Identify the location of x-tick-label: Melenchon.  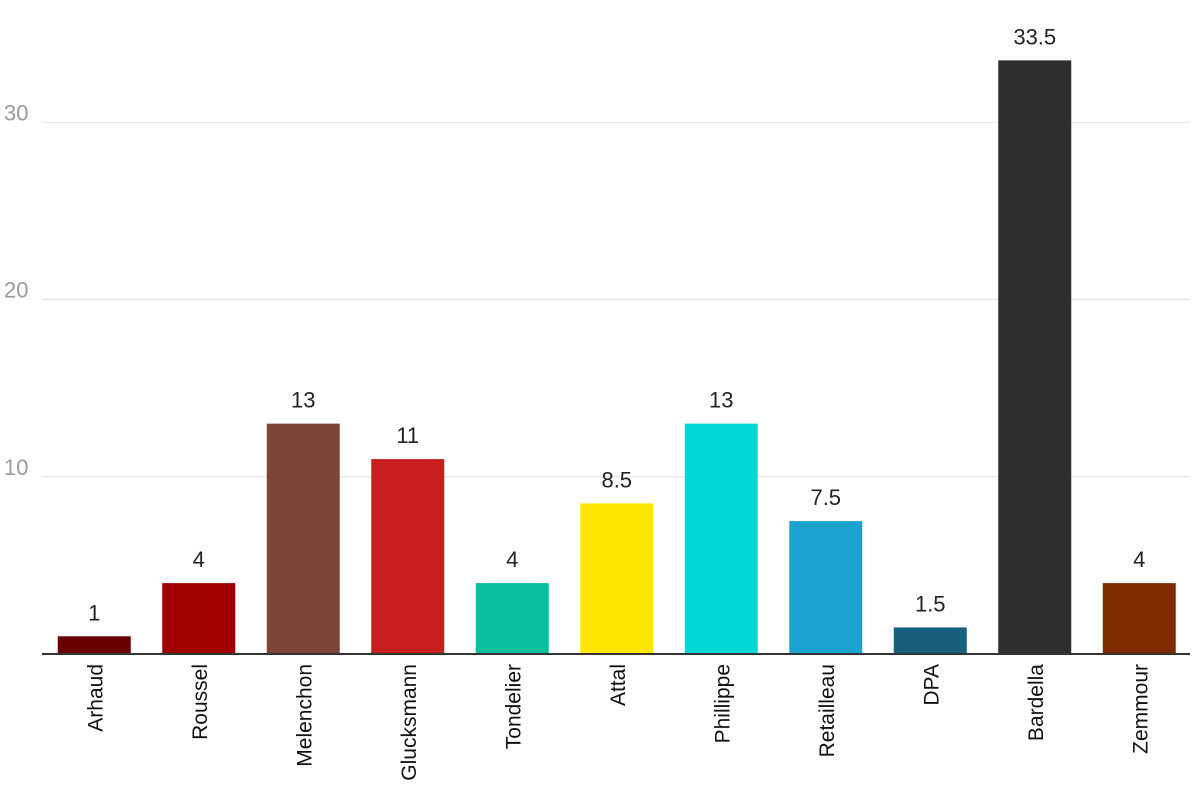
(304, 715).